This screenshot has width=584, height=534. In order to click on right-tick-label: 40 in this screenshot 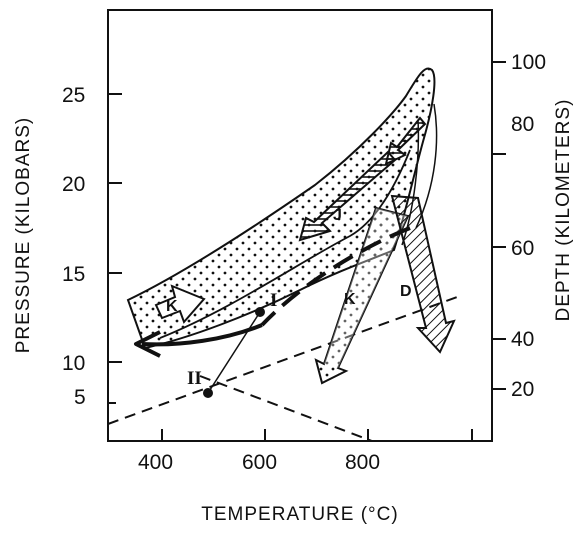, I will do `click(522, 339)`.